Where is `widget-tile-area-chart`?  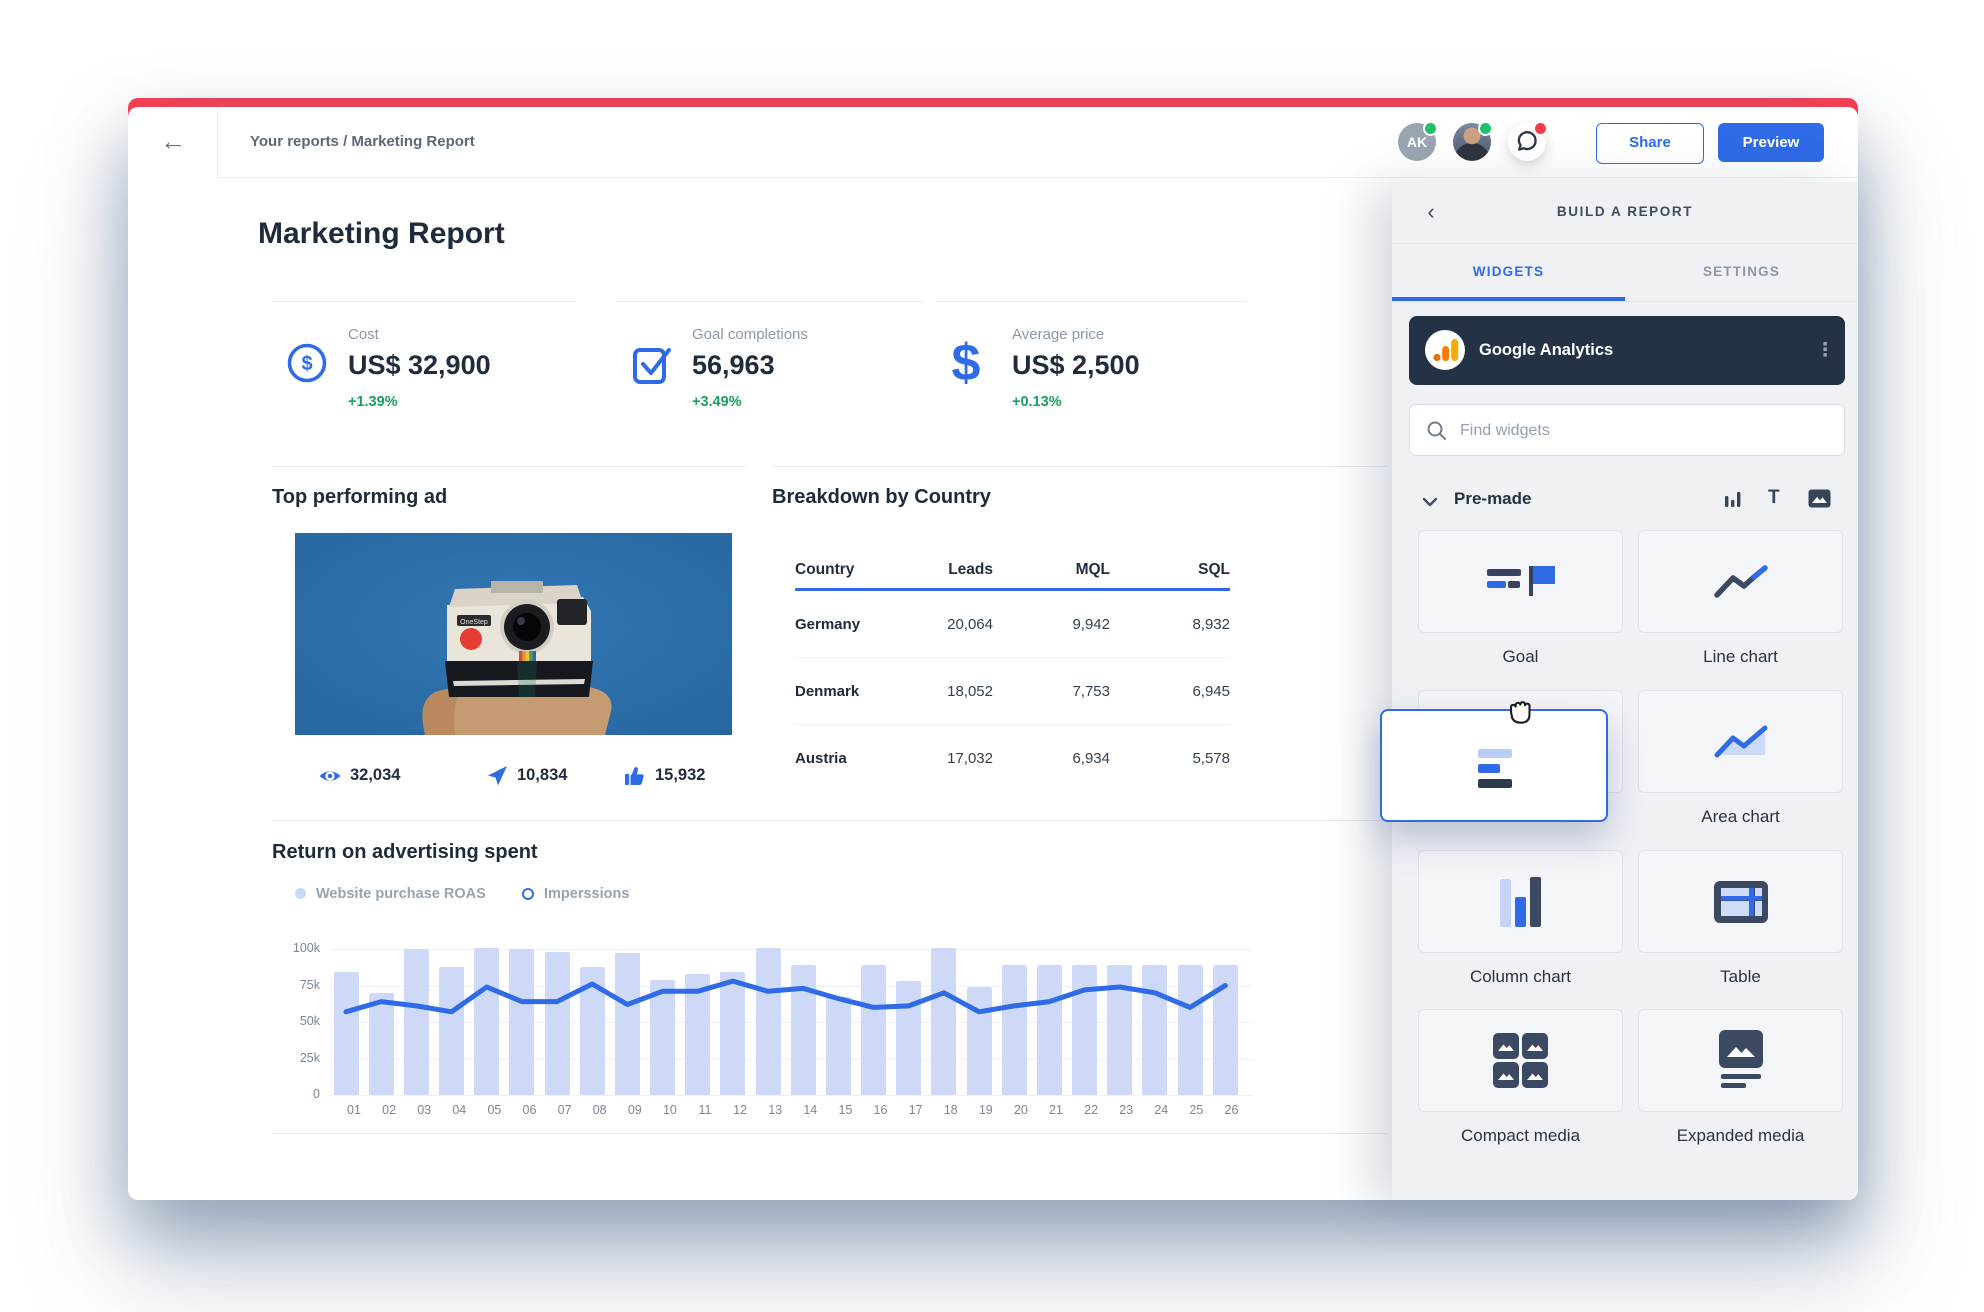 widget-tile-area-chart is located at coordinates (1740, 741).